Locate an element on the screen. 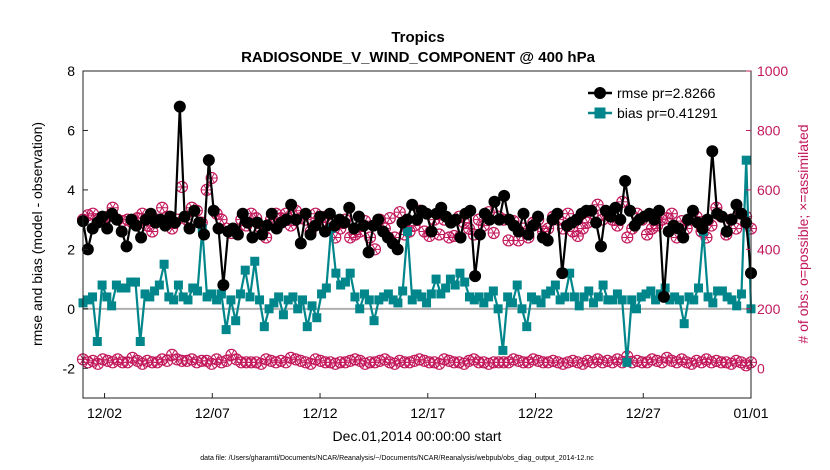  legend-rmse-marker is located at coordinates (600, 93).